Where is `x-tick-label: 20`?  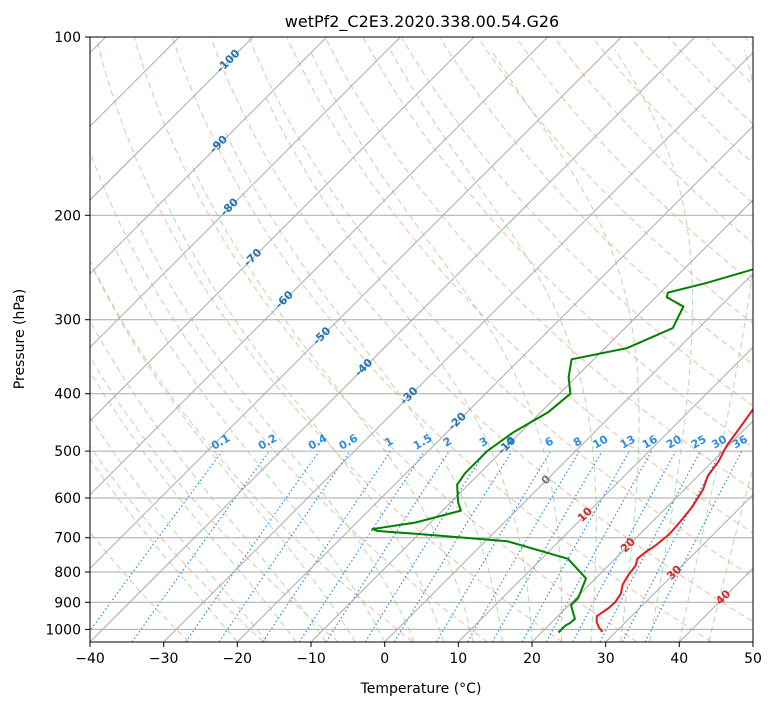
x-tick-label: 20 is located at coordinates (532, 659).